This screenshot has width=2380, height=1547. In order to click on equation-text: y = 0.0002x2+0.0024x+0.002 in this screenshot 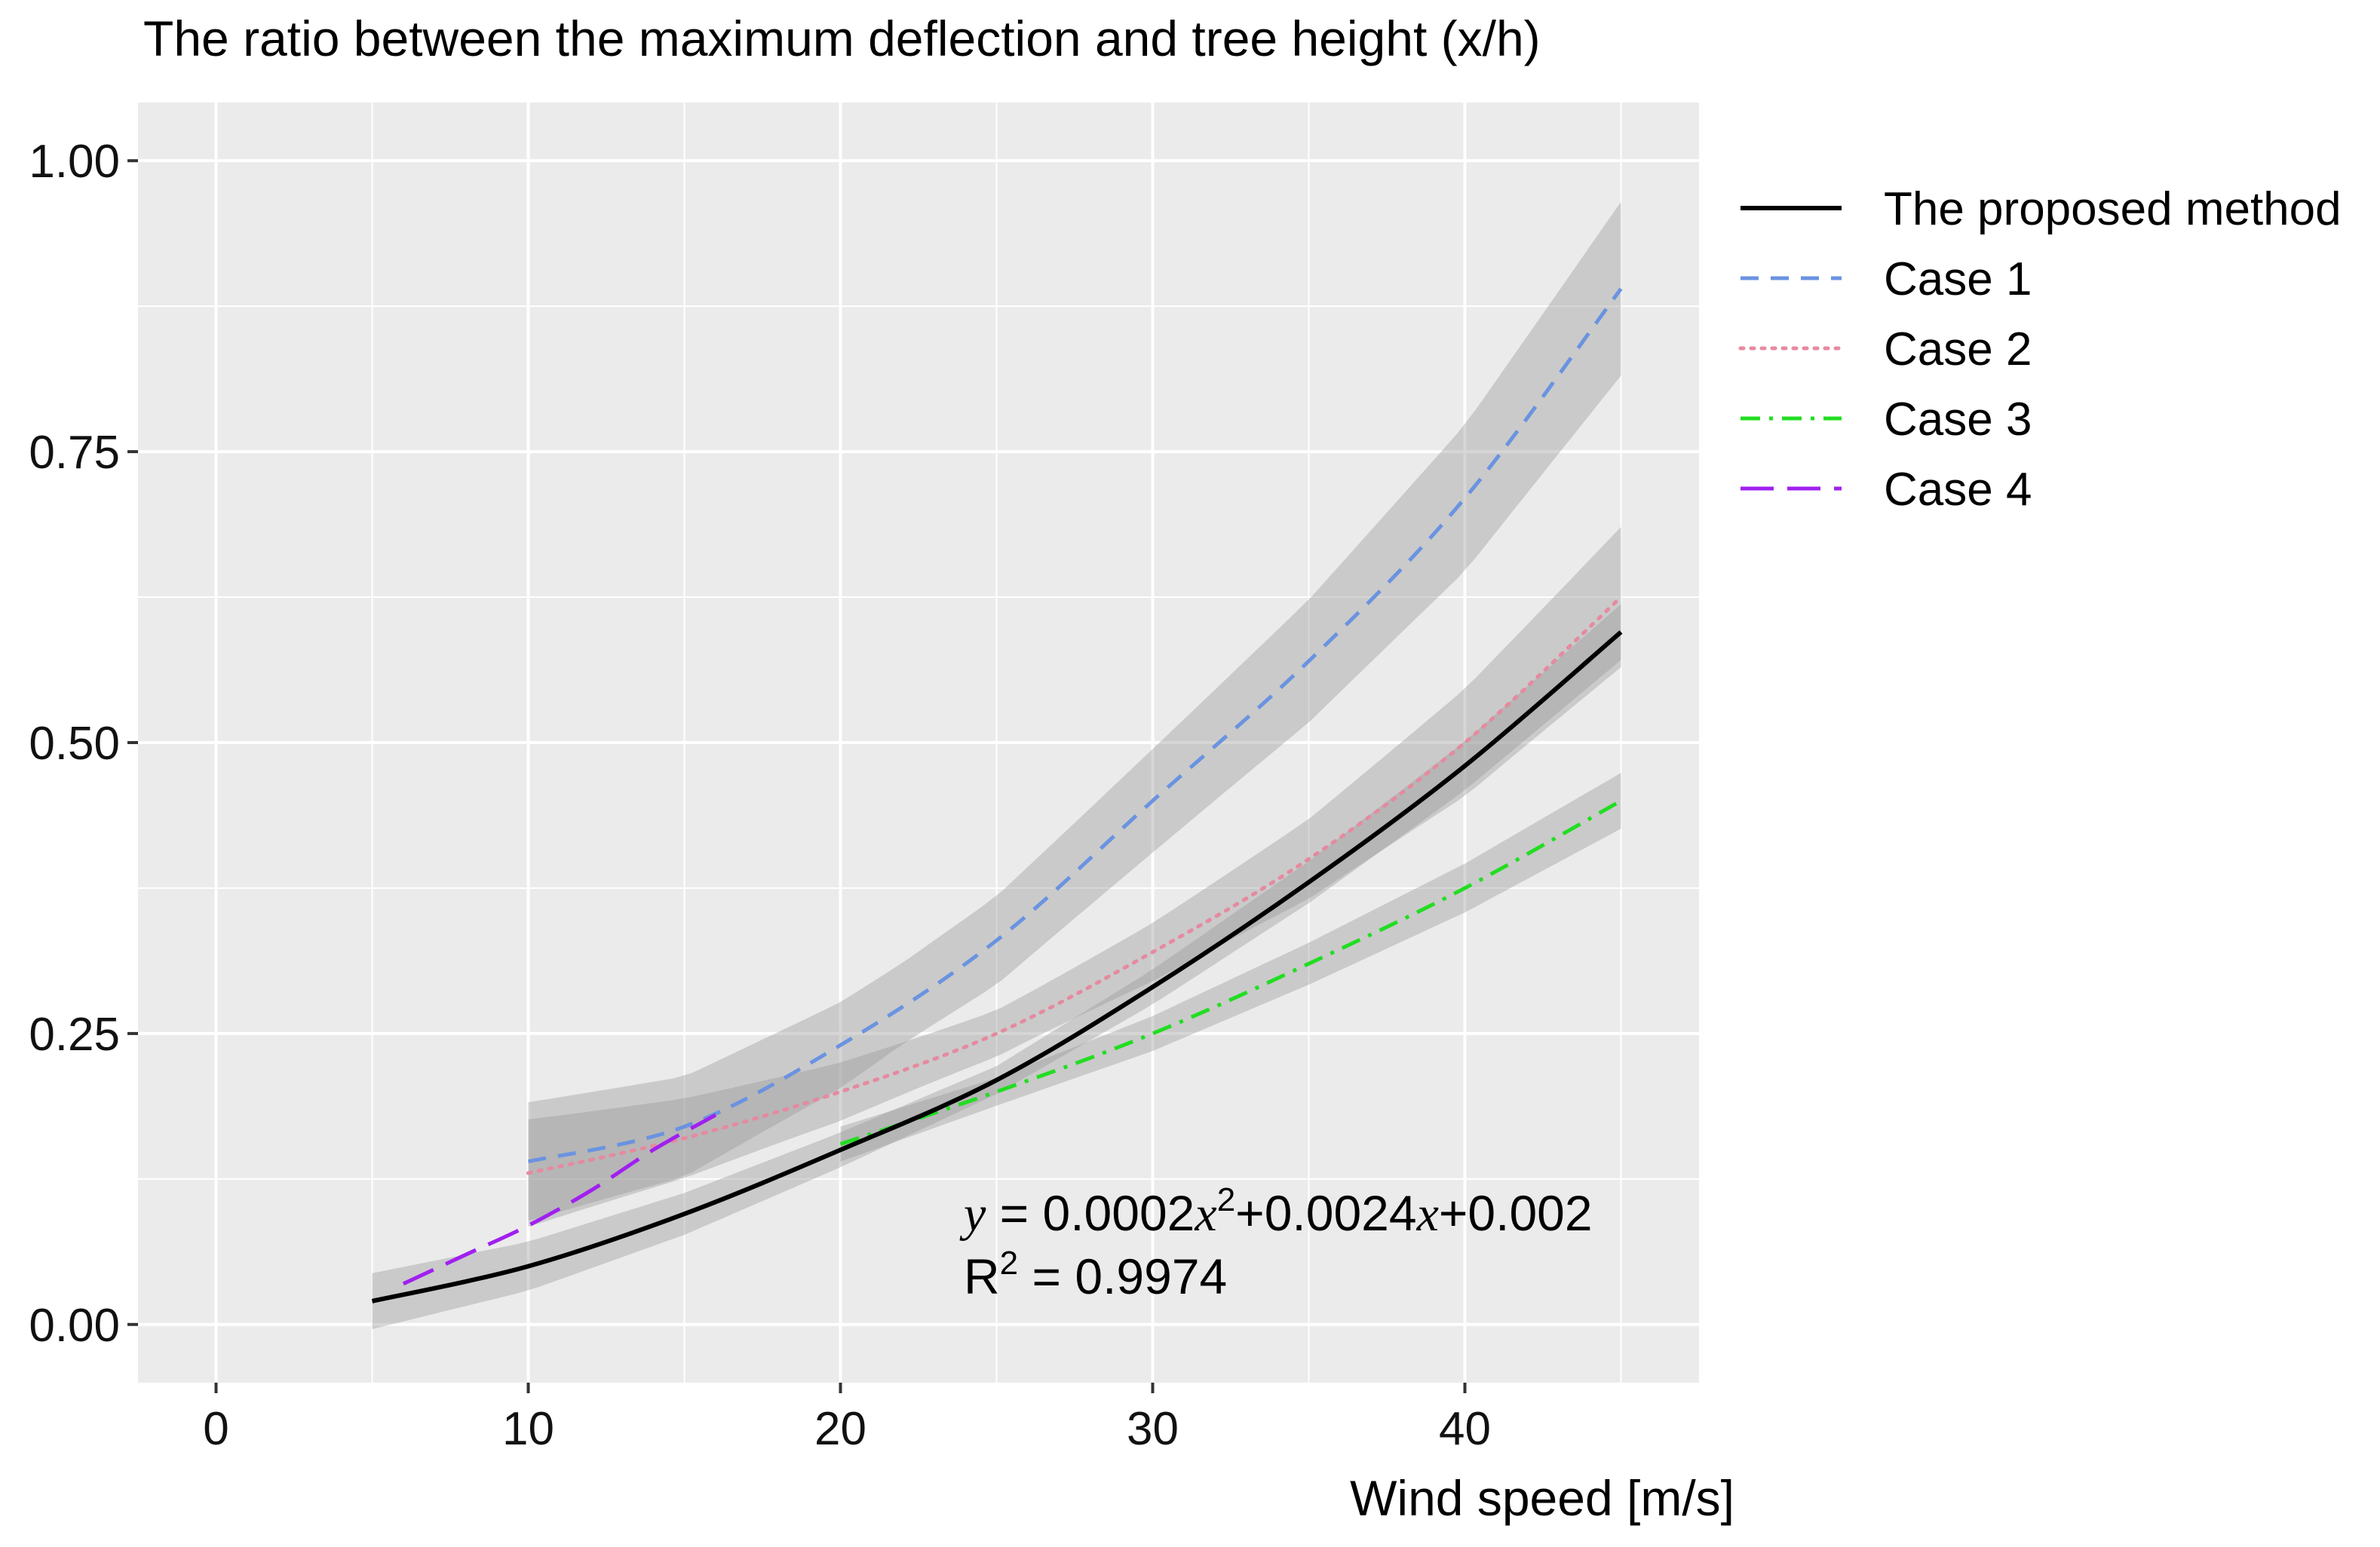, I will do `click(1276, 1211)`.